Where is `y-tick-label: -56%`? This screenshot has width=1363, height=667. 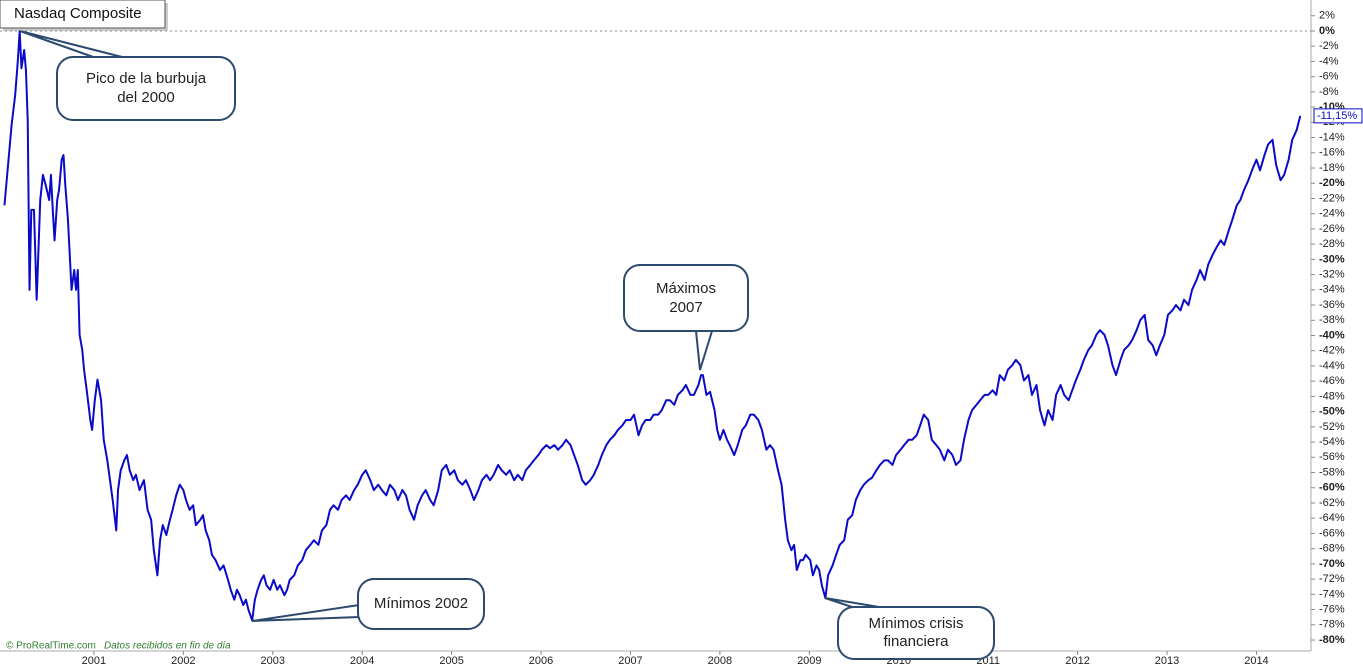 y-tick-label: -56% is located at coordinates (1332, 457).